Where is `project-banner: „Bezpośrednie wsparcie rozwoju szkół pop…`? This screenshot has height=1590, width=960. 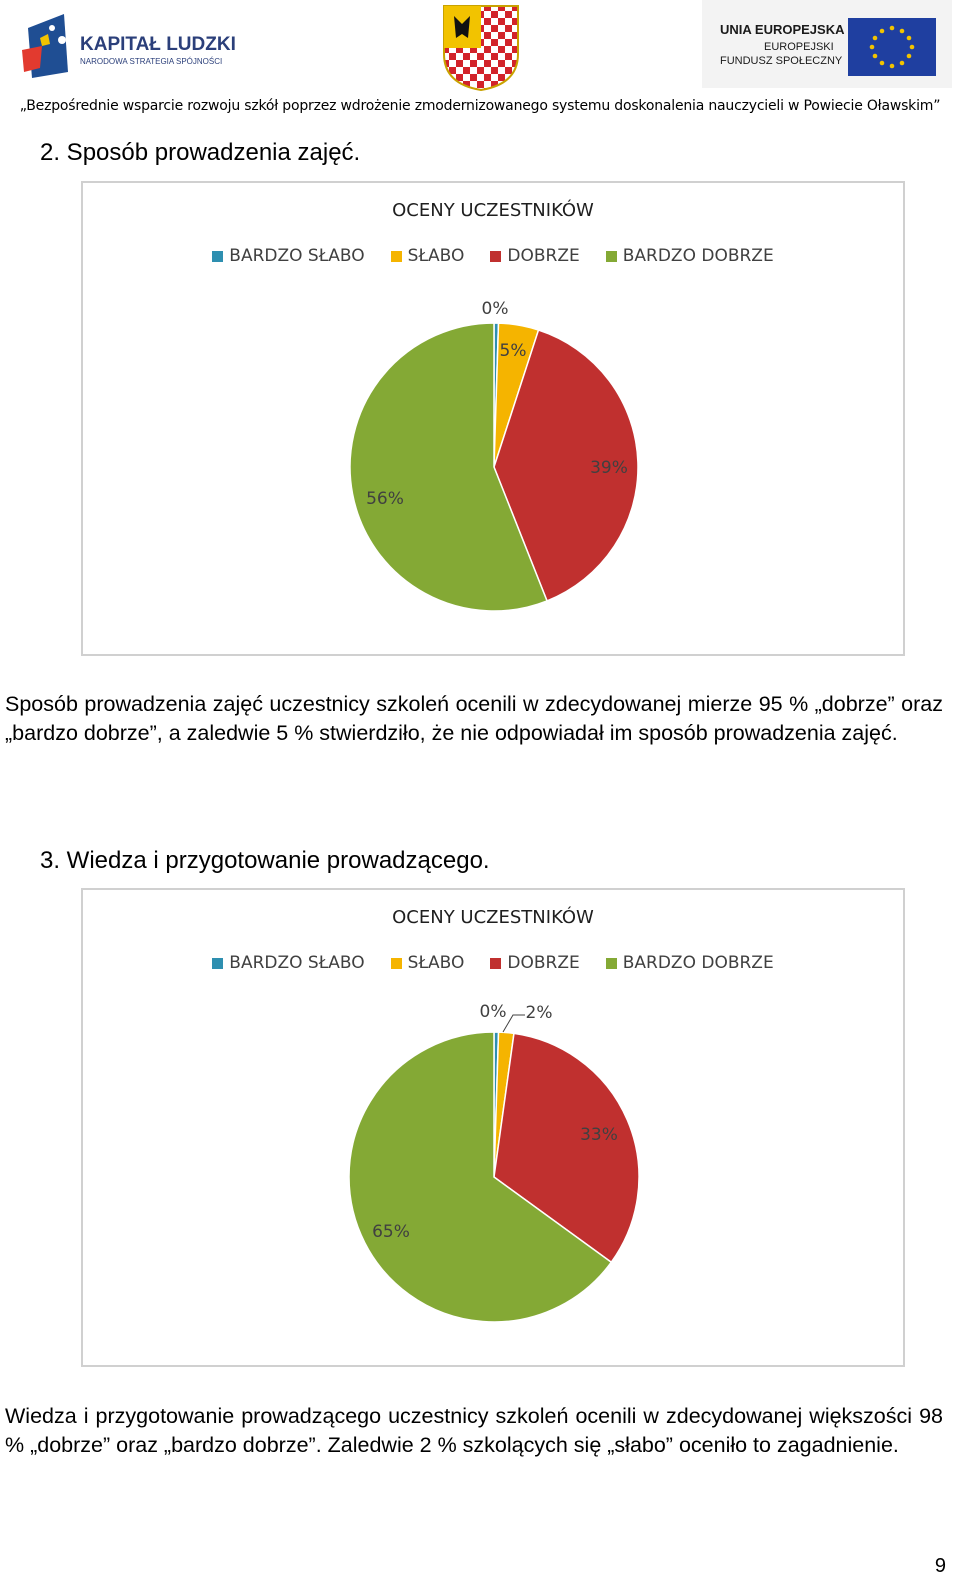
project-banner: „Bezpośrednie wsparcie rozwoju szkół pop… is located at coordinates (480, 106).